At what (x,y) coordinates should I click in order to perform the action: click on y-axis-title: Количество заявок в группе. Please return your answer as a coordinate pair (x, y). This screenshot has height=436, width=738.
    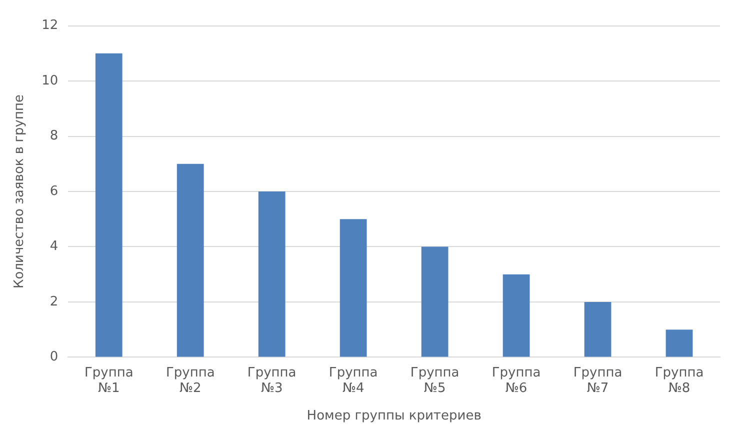
    Looking at the image, I should click on (20, 191).